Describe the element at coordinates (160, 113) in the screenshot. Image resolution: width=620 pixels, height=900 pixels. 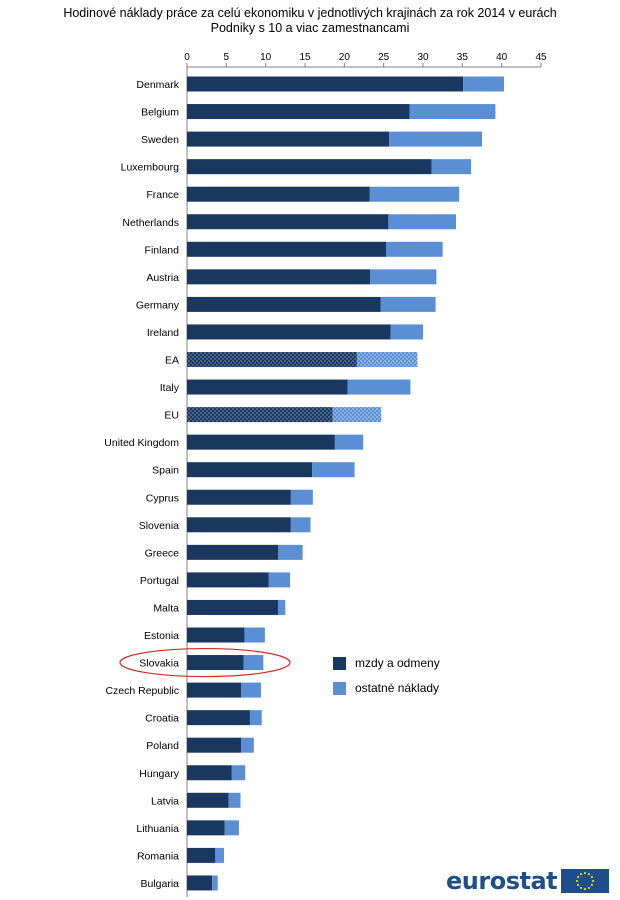
I see `category-label: Belgium` at that location.